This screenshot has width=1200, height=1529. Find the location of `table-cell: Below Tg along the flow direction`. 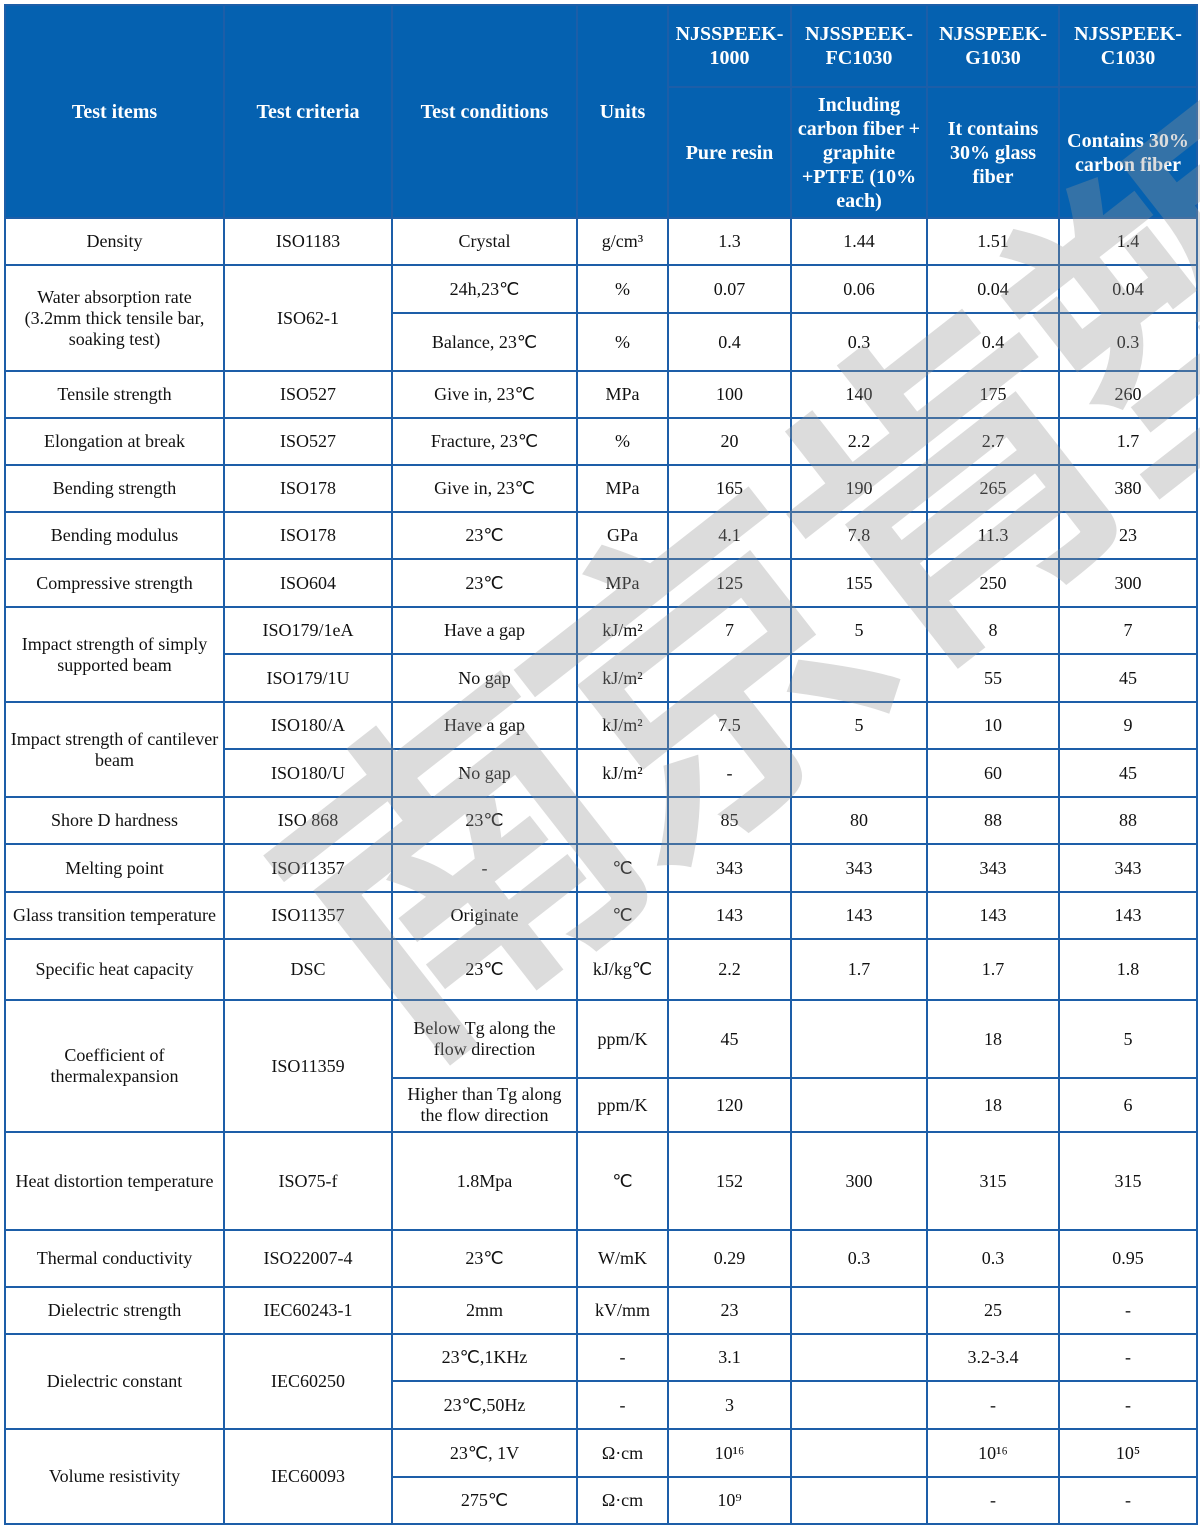

table-cell: Below Tg along the flow direction is located at coordinates (484, 1039).